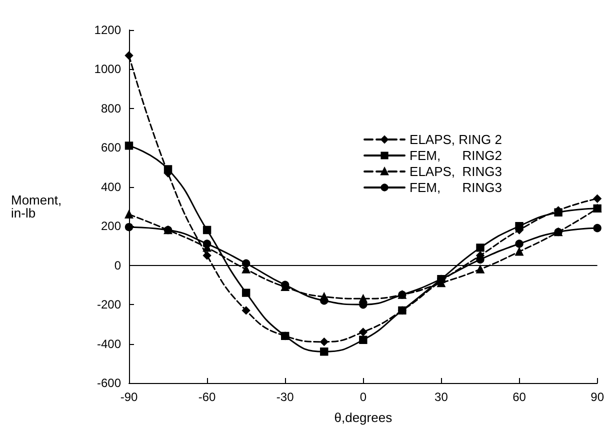 This screenshot has height=443, width=615. I want to click on x-tick-label: -60, so click(207, 397).